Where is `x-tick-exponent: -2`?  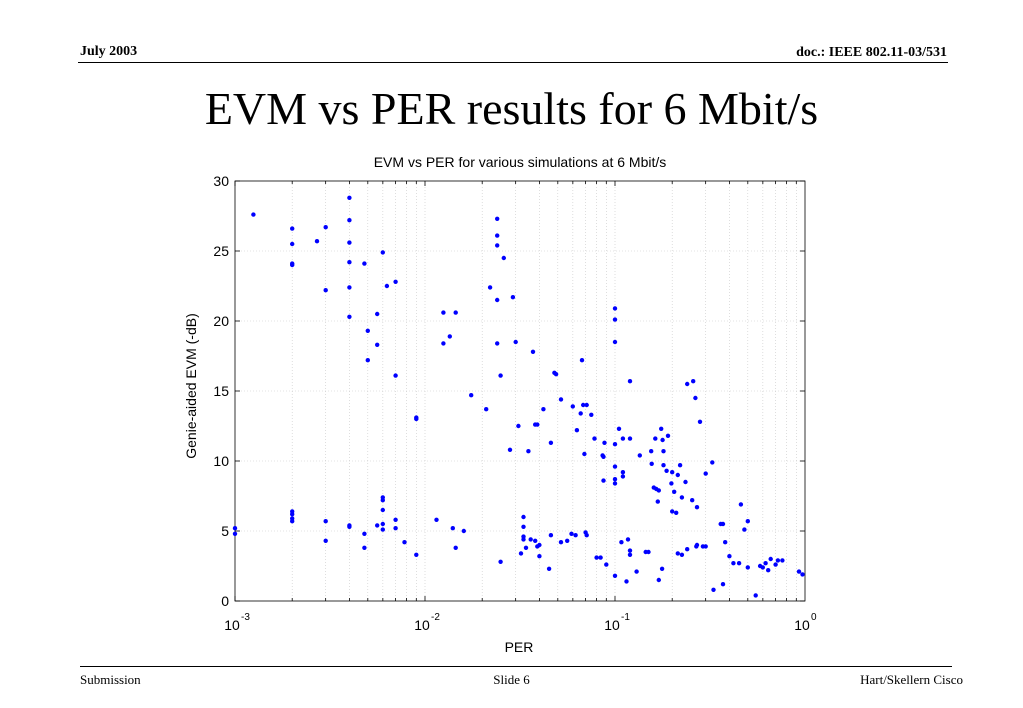 x-tick-exponent: -2 is located at coordinates (435, 617).